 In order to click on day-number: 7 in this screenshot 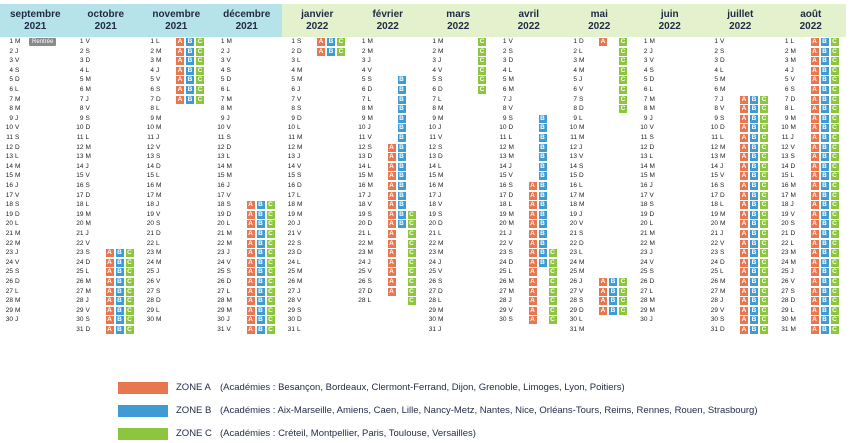, I will do `click(293, 99)`.